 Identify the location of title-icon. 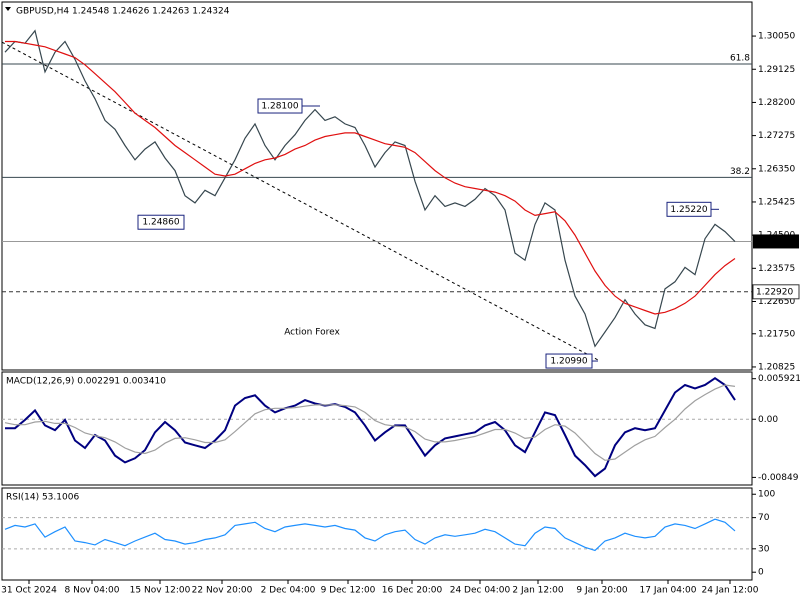
(8, 9).